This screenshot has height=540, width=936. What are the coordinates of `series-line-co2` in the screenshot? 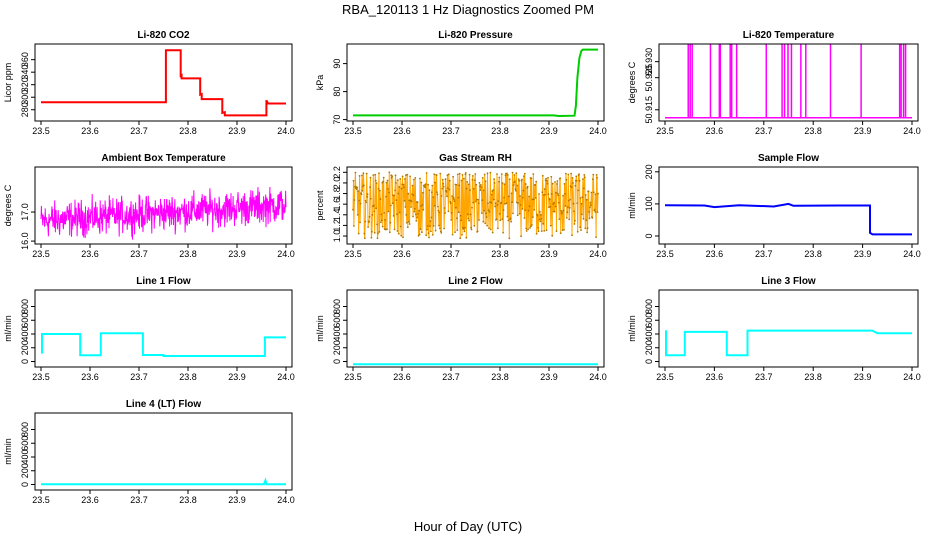 It's located at (163, 83).